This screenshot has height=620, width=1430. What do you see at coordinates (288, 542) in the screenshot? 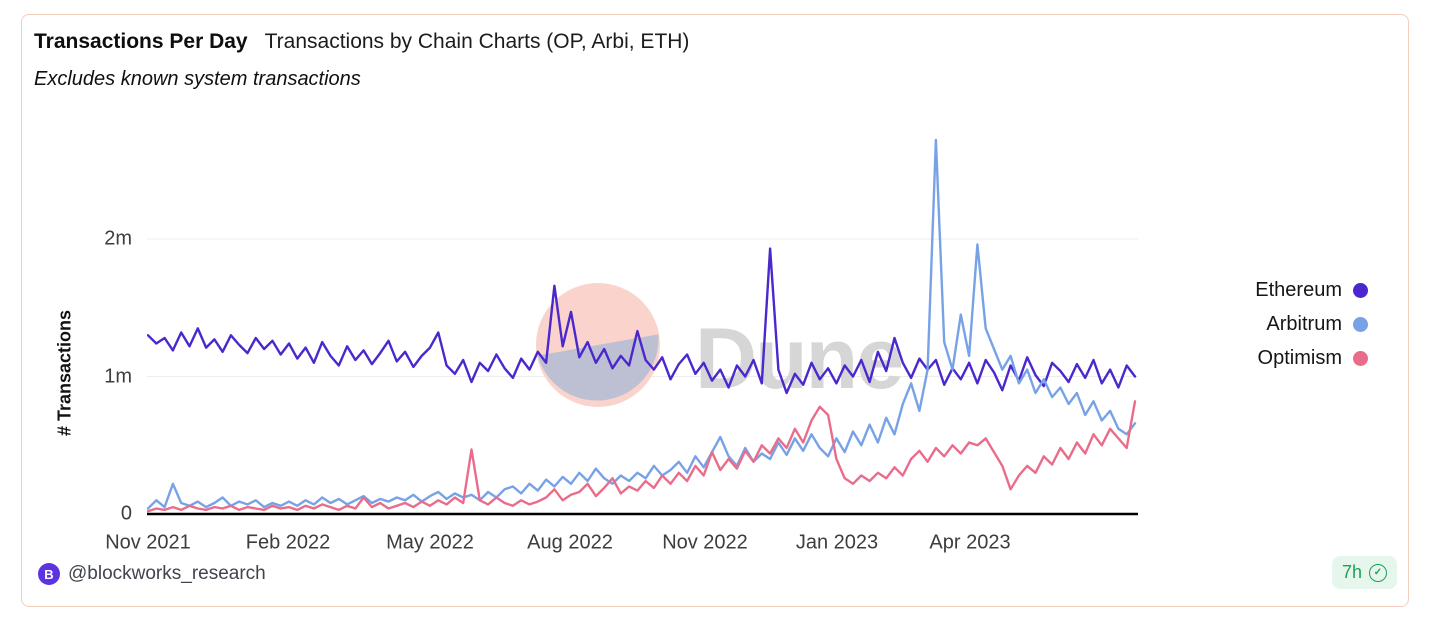
I see `x-tick-label: Feb 2022` at bounding box center [288, 542].